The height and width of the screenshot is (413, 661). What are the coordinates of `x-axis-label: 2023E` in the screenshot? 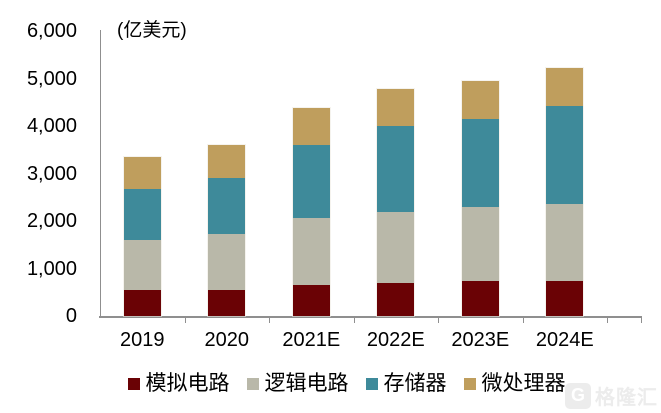 It's located at (480, 340).